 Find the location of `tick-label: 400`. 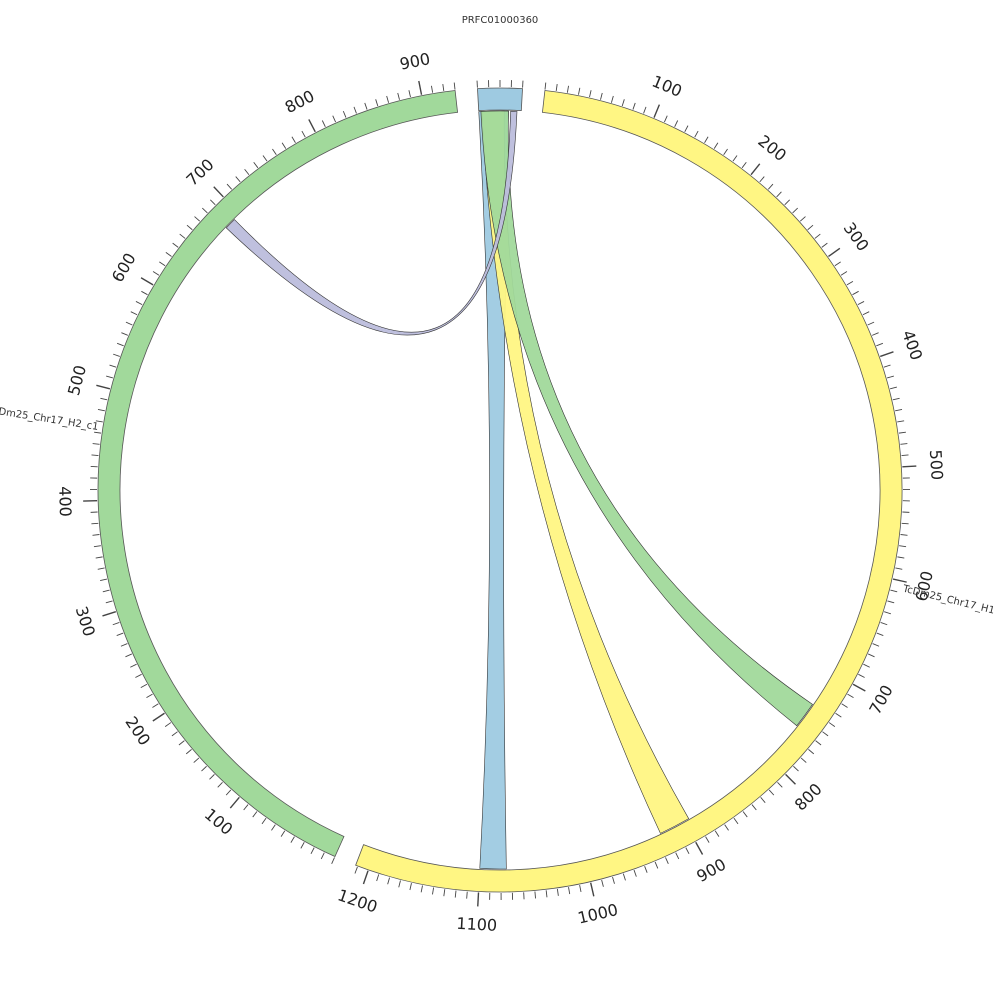

tick-label: 400 is located at coordinates (65, 501).